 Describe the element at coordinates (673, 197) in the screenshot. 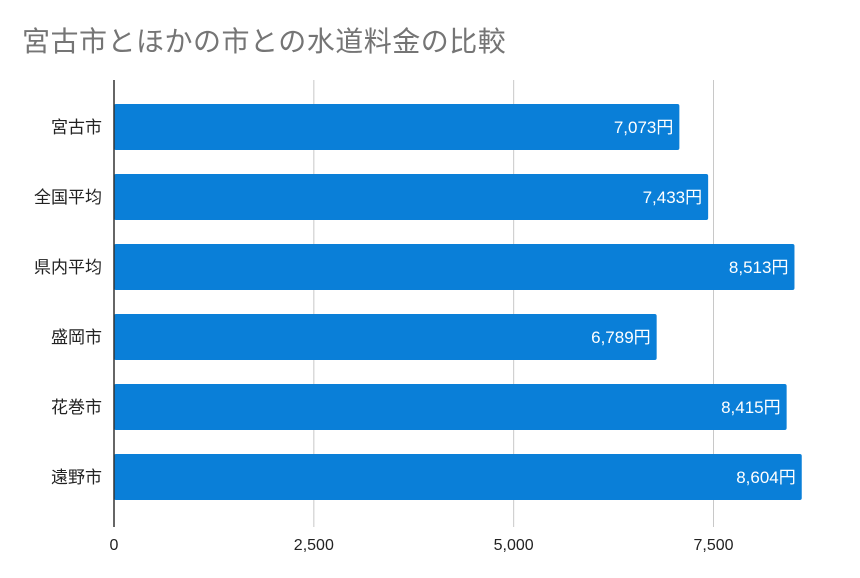

I see `data-label: 7,433円` at that location.